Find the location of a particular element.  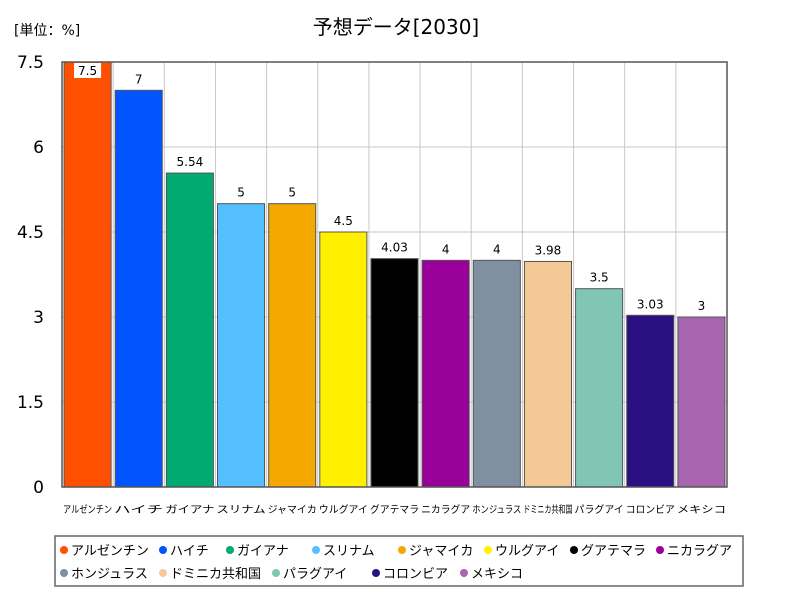

x-category-label: スリナム is located at coordinates (240, 510).